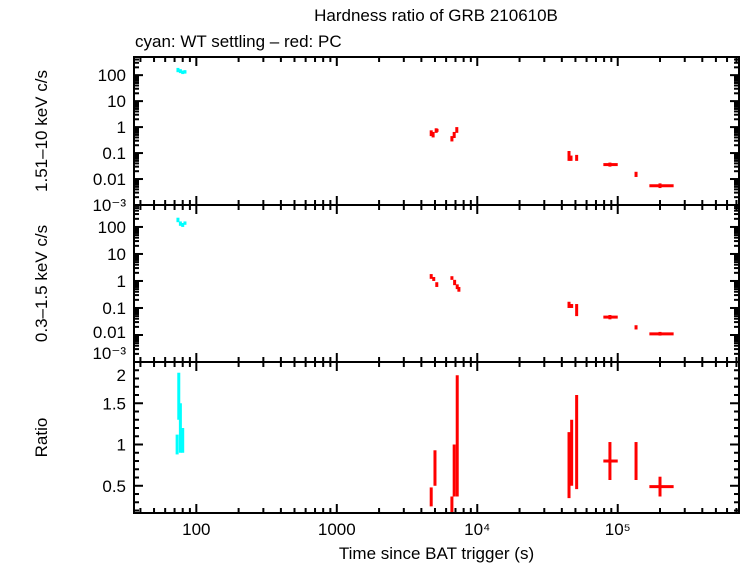  I want to click on x-tick-label: 10⁵, so click(618, 529).